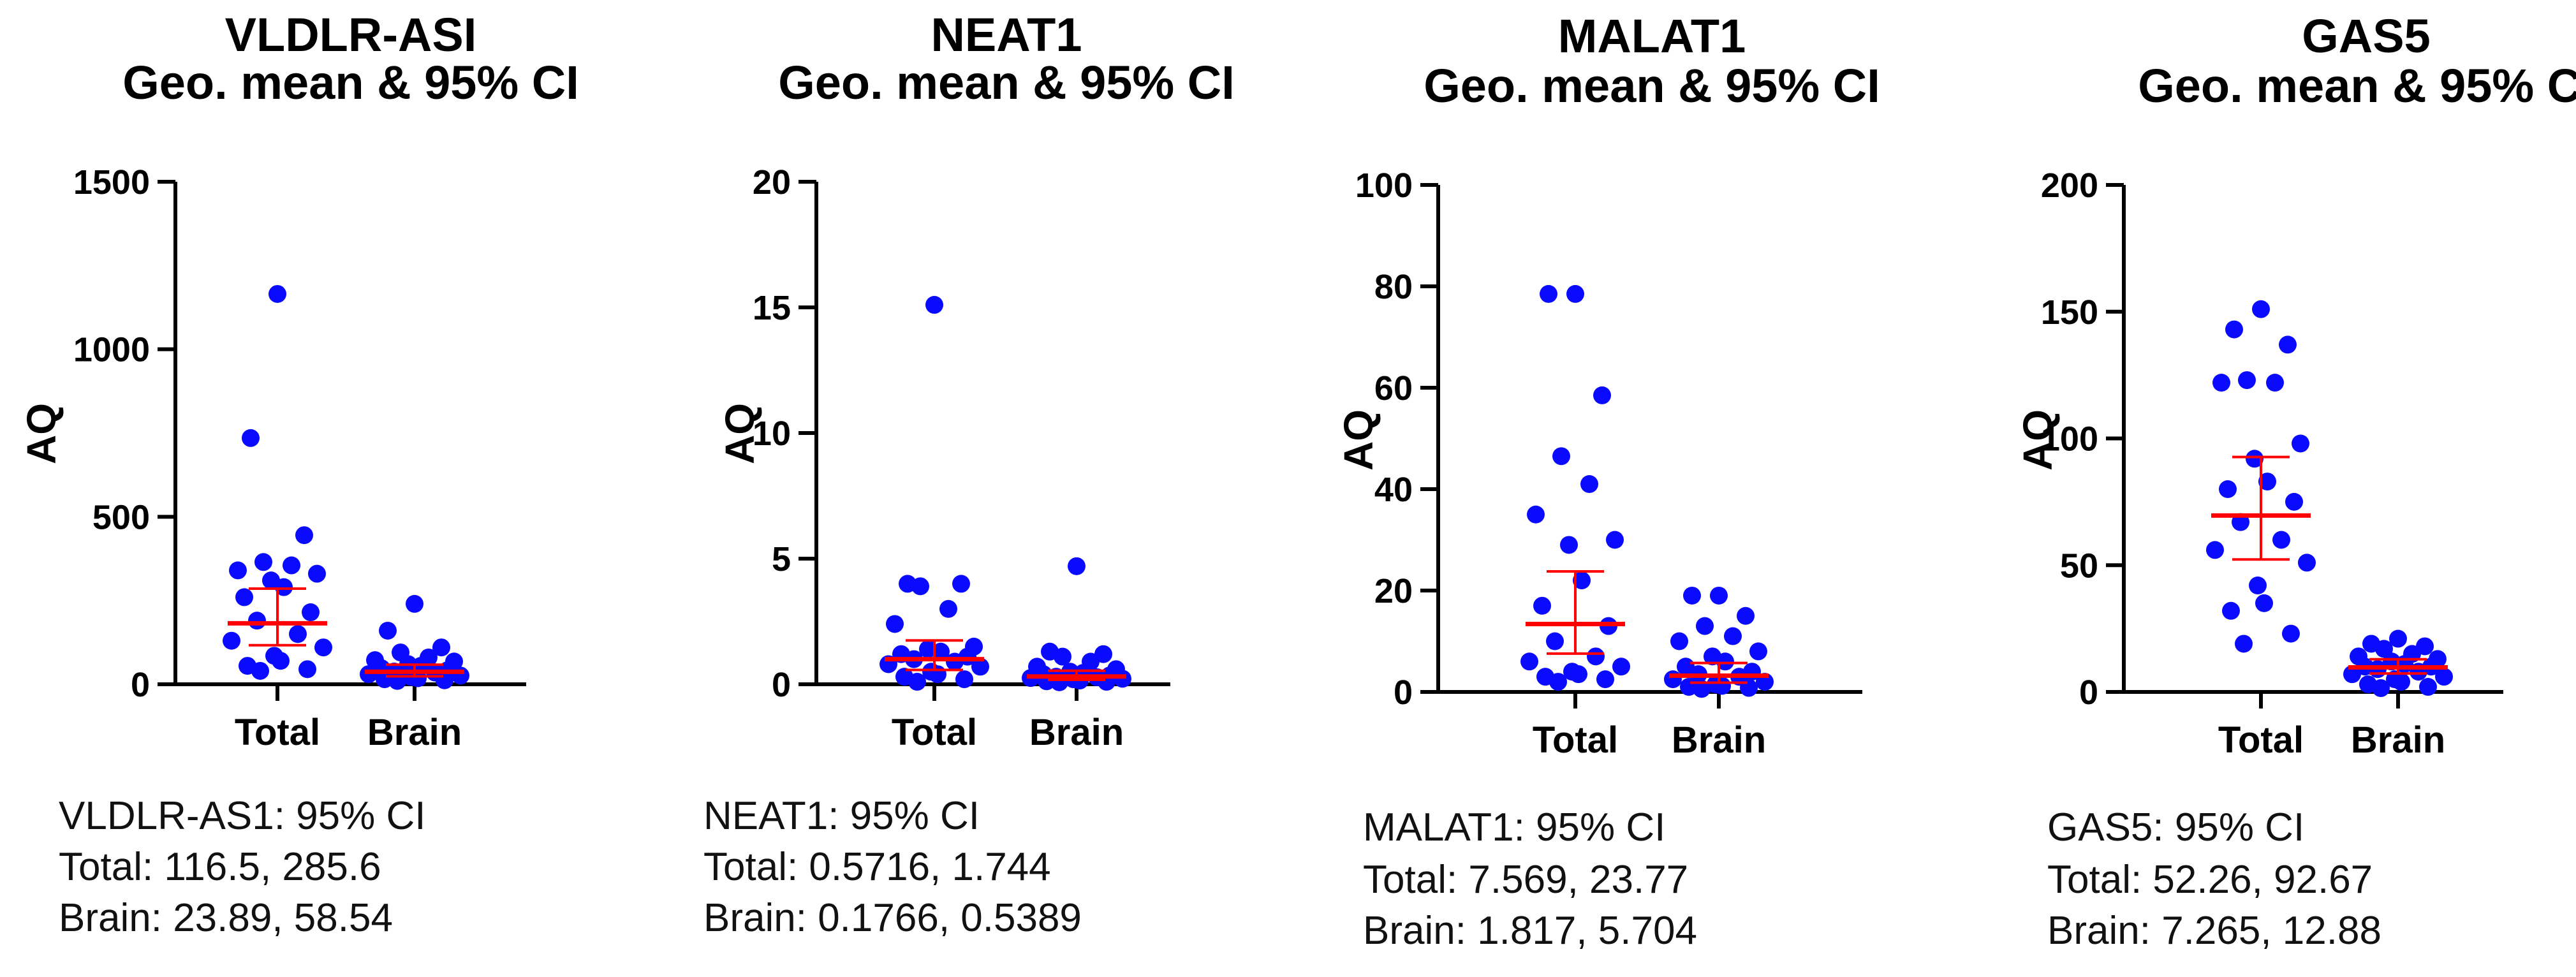 This screenshot has height=977, width=2576. Describe the element at coordinates (111, 182) in the screenshot. I see `y-tick-label: 1500` at that location.